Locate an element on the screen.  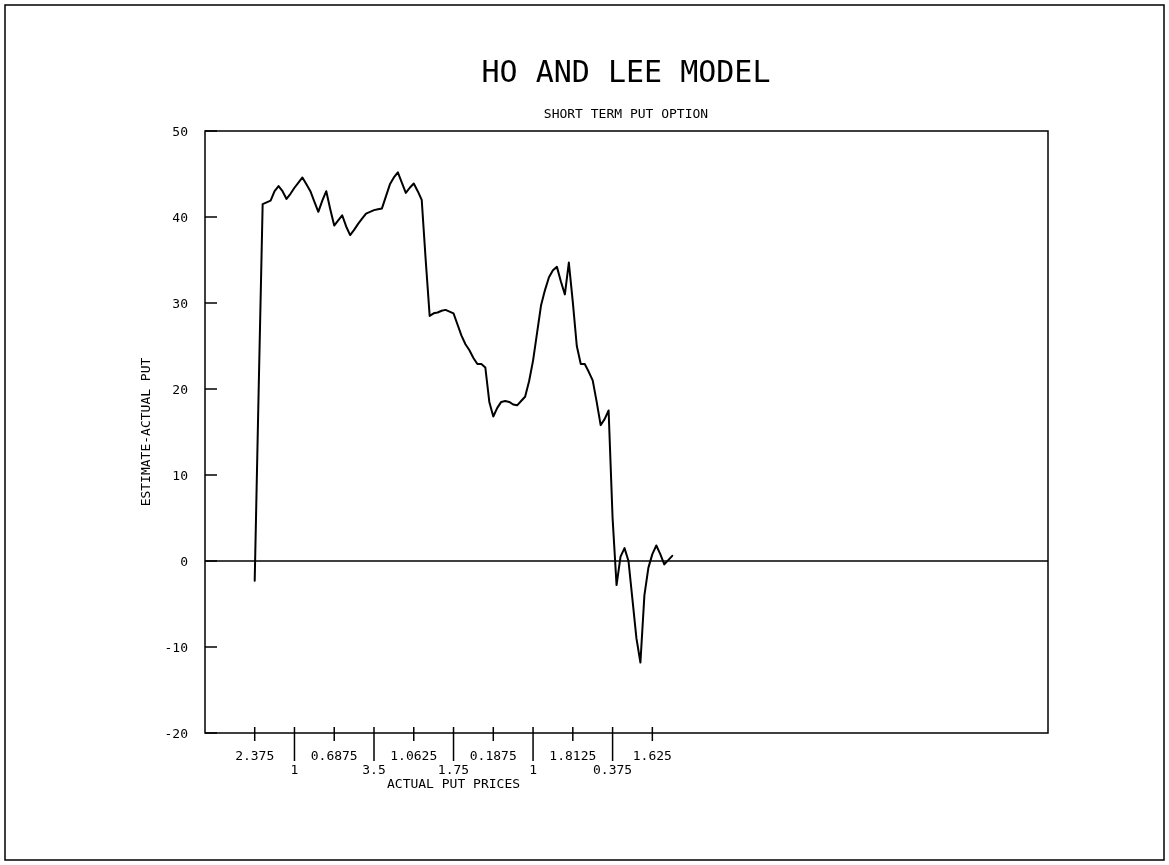
x-tick-label: 1.0625 is located at coordinates (414, 755).